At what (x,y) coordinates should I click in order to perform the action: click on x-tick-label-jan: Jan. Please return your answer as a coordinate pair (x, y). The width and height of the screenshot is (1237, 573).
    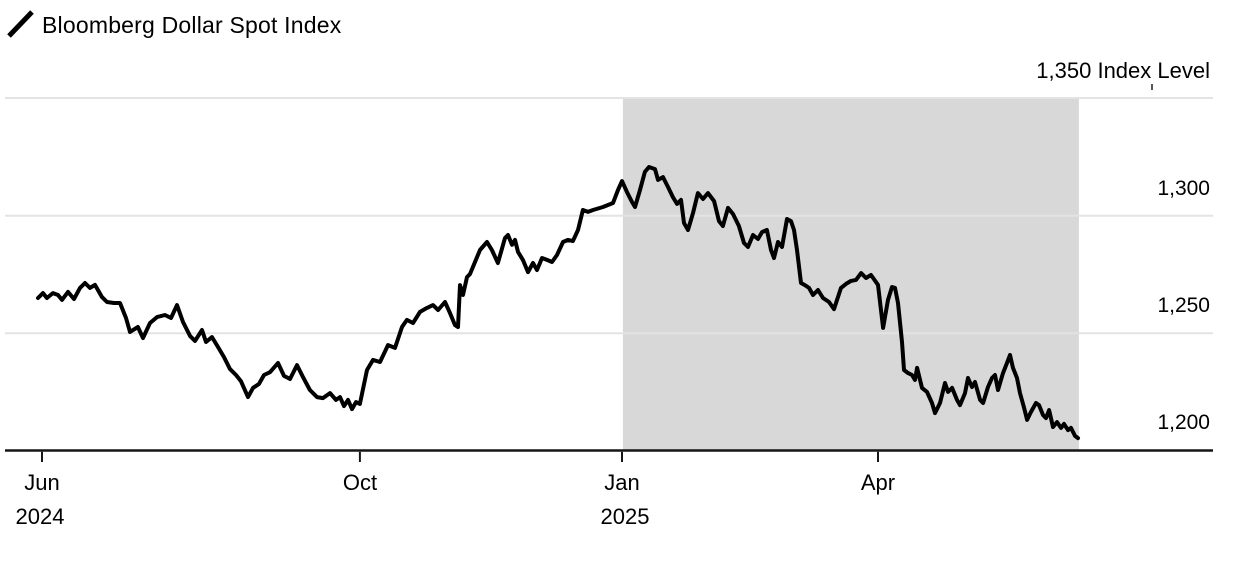
    Looking at the image, I should click on (622, 482).